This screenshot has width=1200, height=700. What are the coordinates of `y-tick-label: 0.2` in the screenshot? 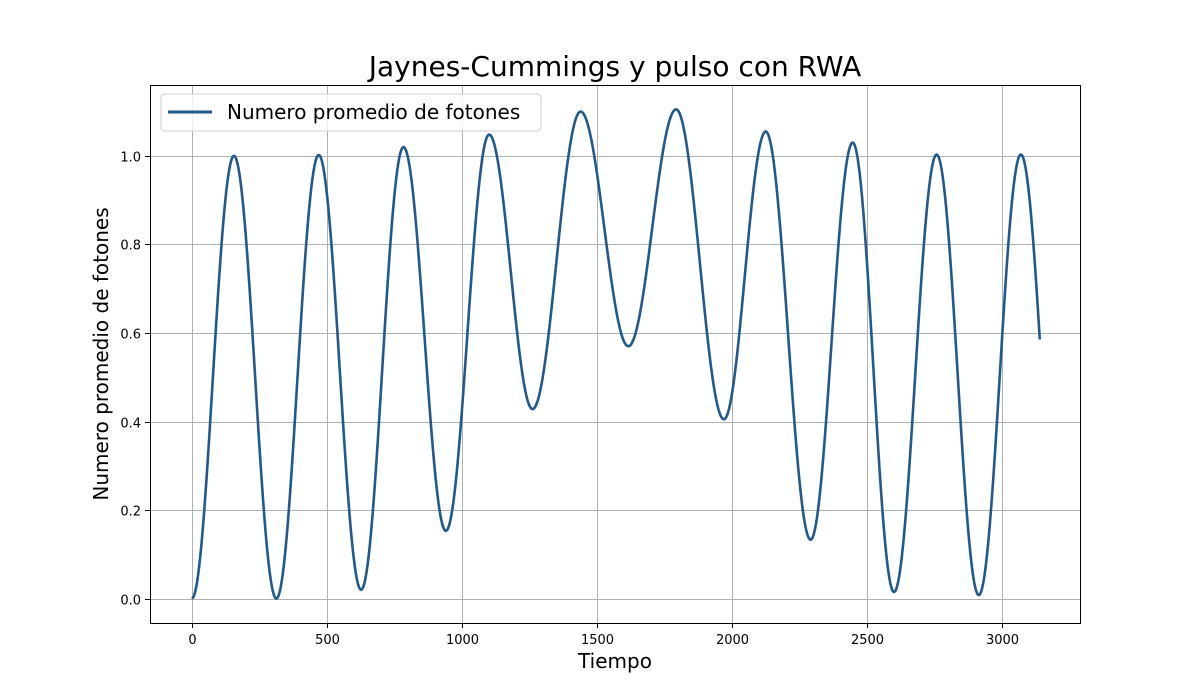 It's located at (130, 512).